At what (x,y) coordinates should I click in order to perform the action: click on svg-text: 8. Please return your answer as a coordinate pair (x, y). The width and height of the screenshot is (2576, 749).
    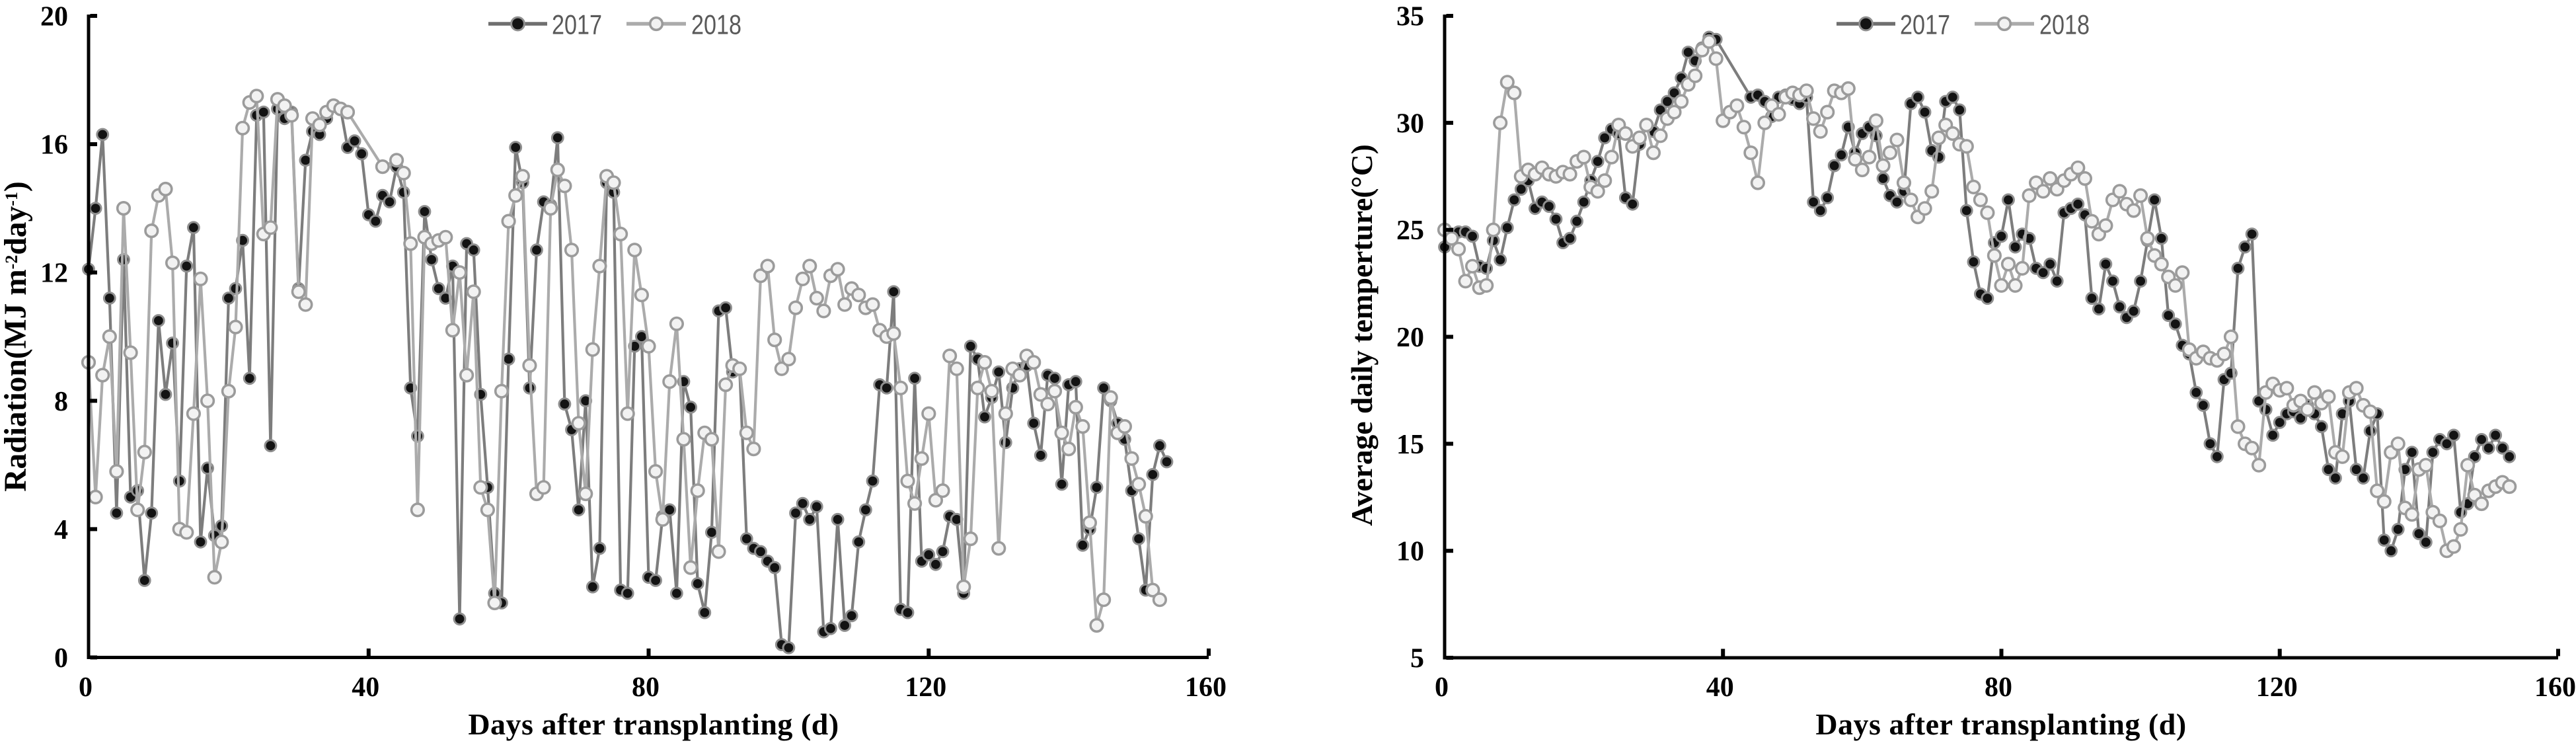
    Looking at the image, I should click on (61, 402).